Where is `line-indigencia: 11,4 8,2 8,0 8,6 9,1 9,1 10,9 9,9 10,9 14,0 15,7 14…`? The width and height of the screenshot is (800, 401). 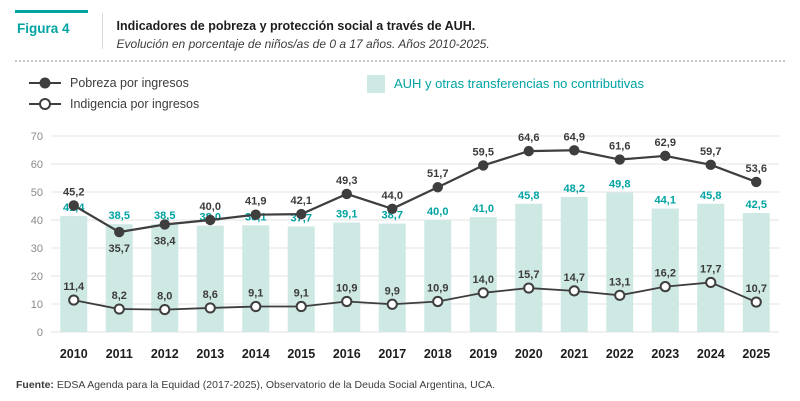
line-indigencia: 11,4 8,2 8,0 8,6 9,1 9,1 10,9 9,9 10,9 14,0 15,7 14… is located at coordinates (415, 289).